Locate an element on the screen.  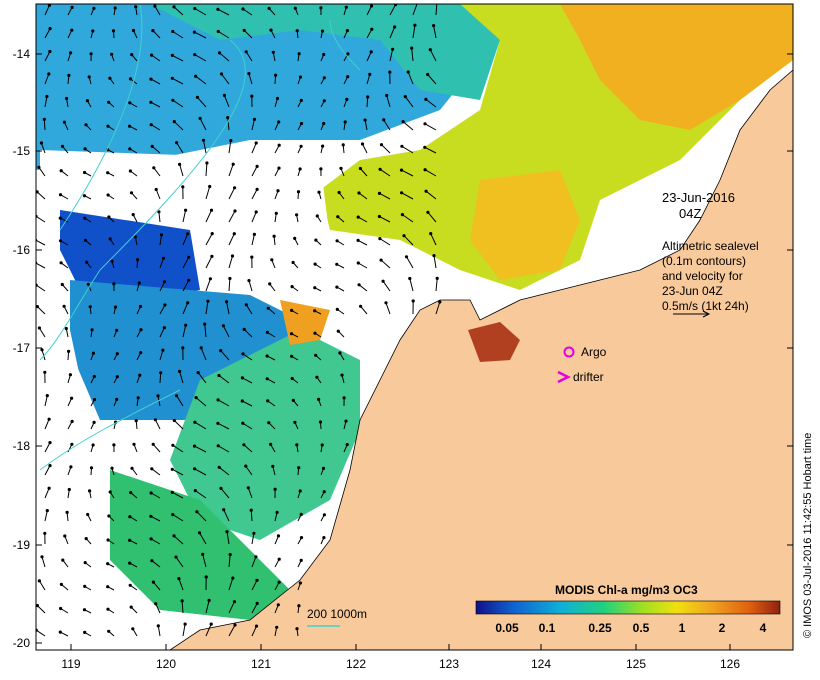
colorbar-title: MODIS Chl-a mg/m3 OC3 is located at coordinates (626, 590).